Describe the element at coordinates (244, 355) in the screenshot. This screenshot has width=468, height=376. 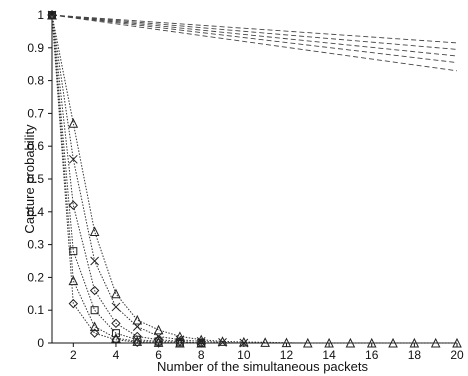
I see `x-tick-label: 10` at that location.